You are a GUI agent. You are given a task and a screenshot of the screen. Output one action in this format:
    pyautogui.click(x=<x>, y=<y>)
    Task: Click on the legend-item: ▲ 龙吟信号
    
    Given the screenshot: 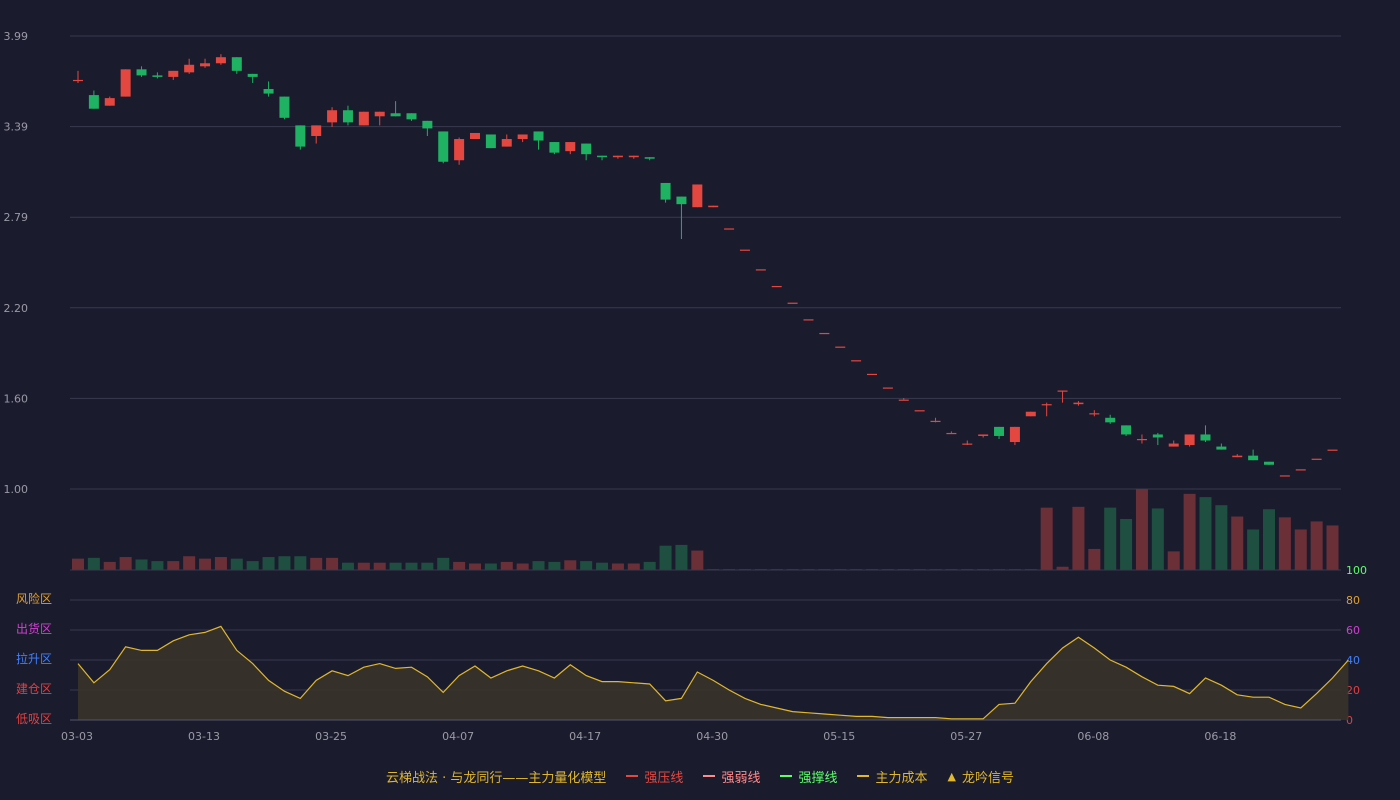 What is the action you would take?
    pyautogui.click(x=980, y=776)
    